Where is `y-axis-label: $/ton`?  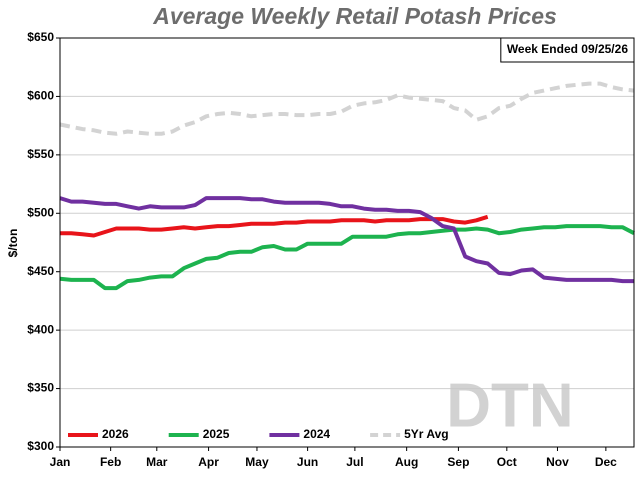 y-axis-label: $/ton is located at coordinates (13, 243).